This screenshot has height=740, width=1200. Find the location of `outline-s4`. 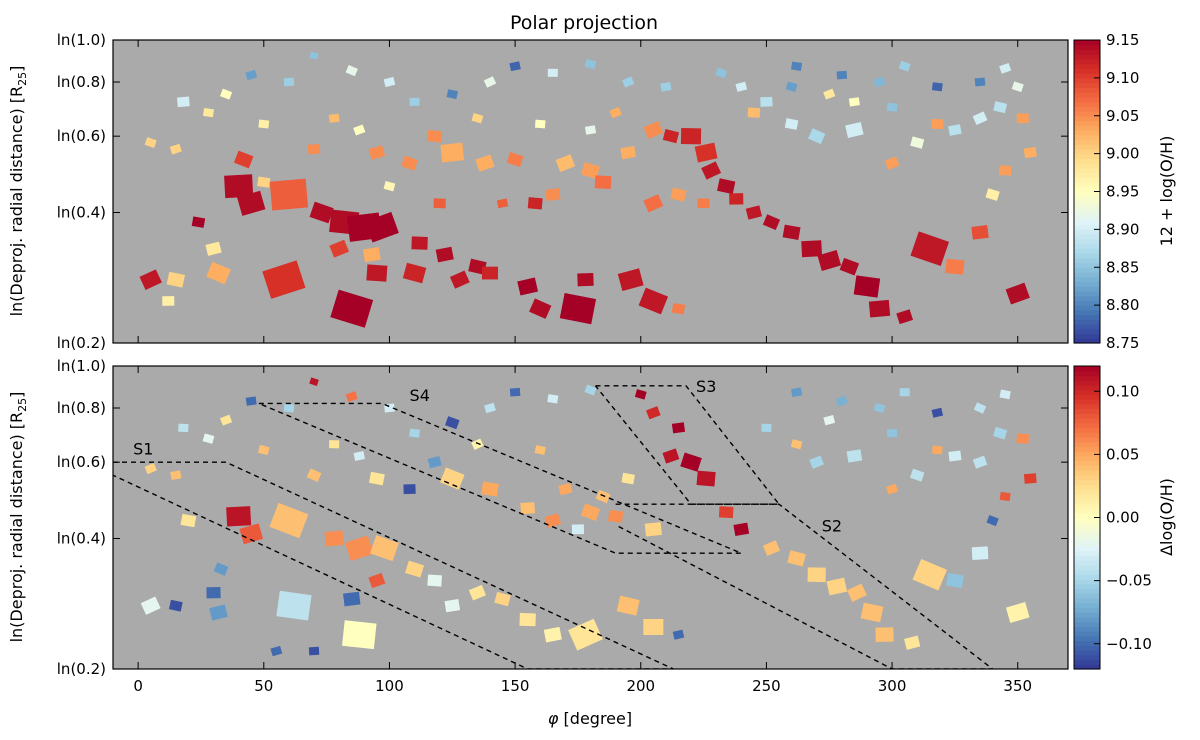

outline-s4 is located at coordinates (500, 478).